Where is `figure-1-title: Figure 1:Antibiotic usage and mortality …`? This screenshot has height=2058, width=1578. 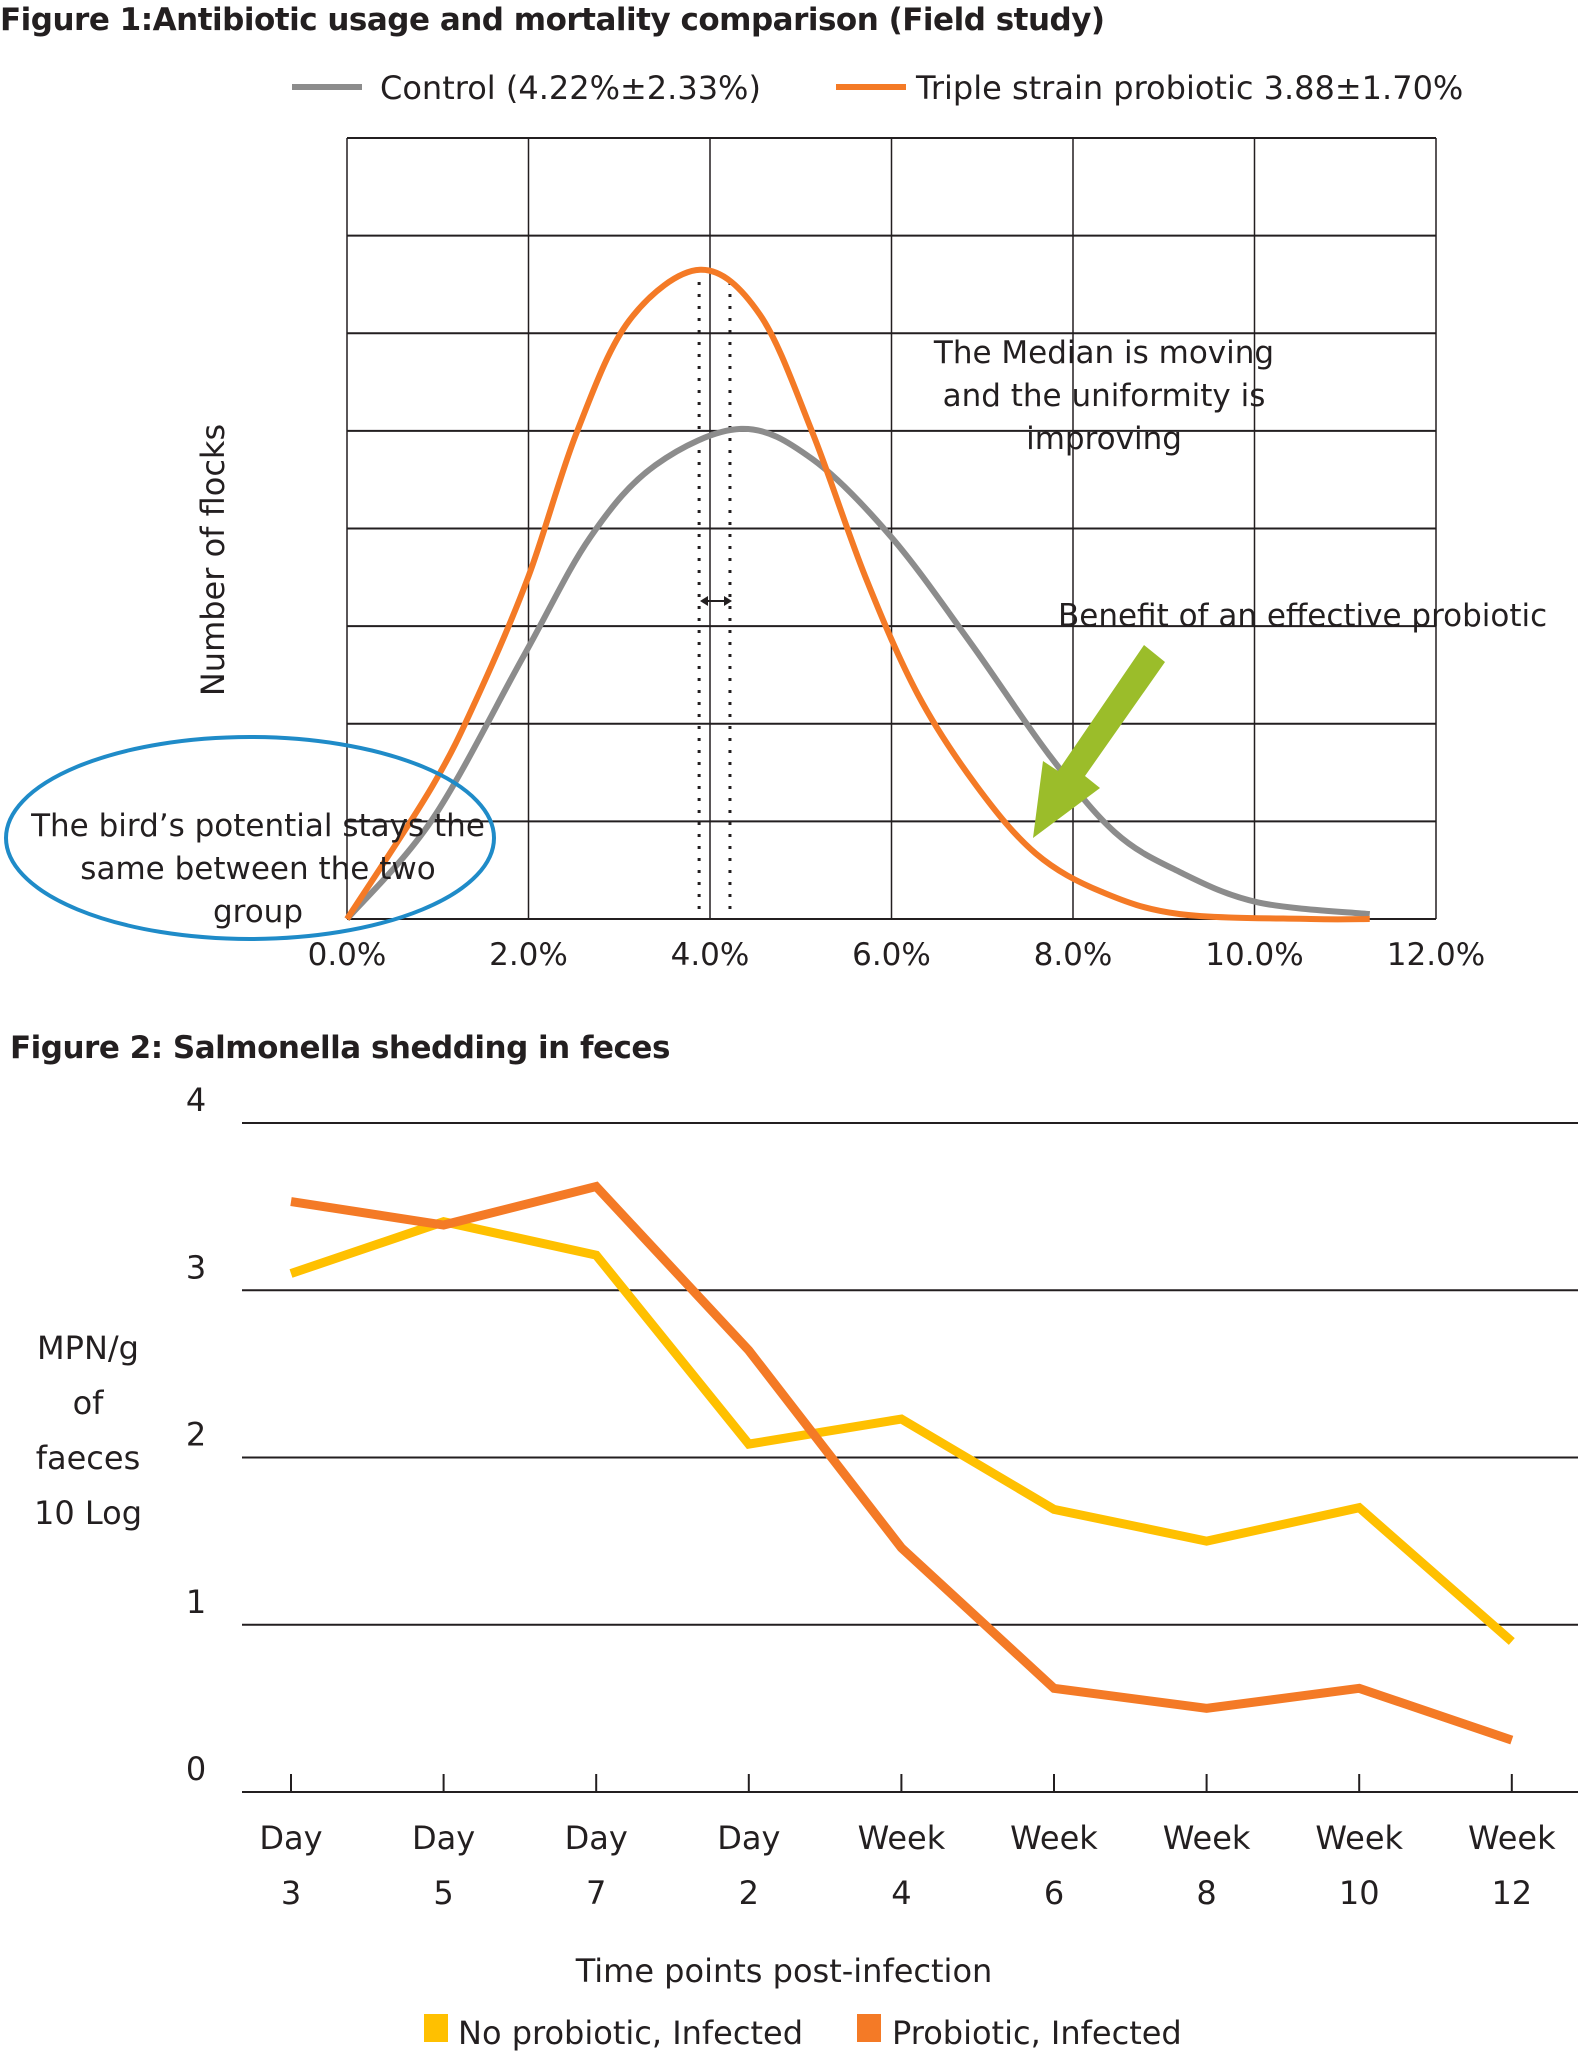
figure-1-title: Figure 1:Antibiotic usage and mortality … is located at coordinates (552, 20).